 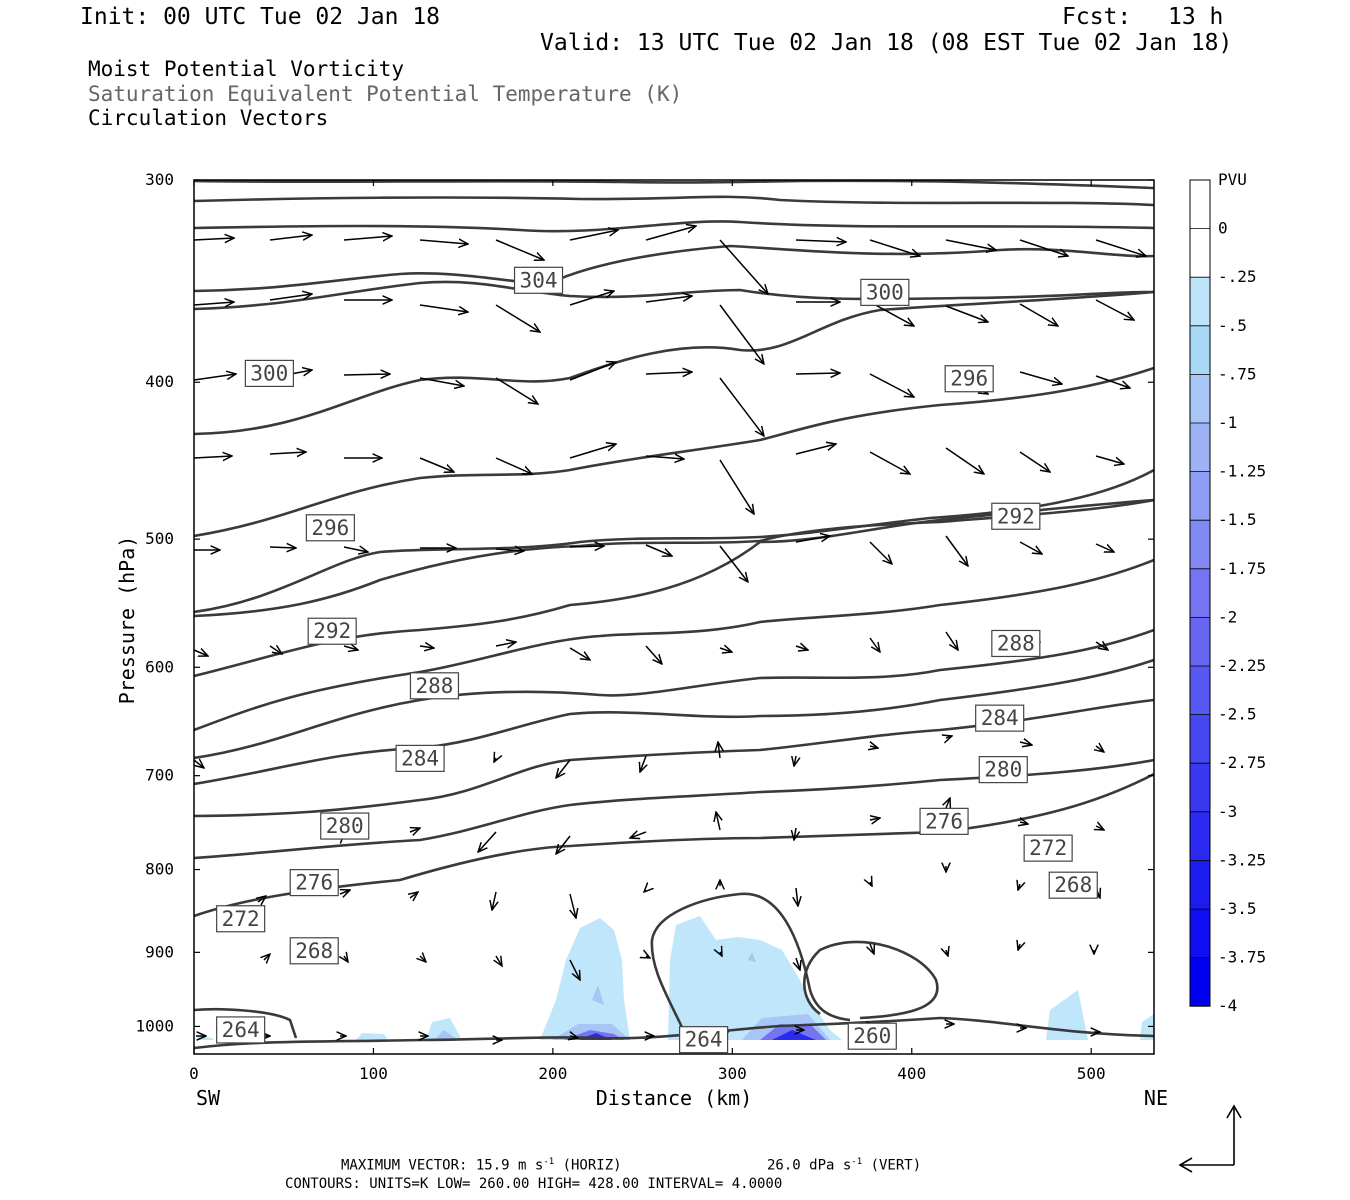 I want to click on colorbar-frame, so click(x=1200, y=593).